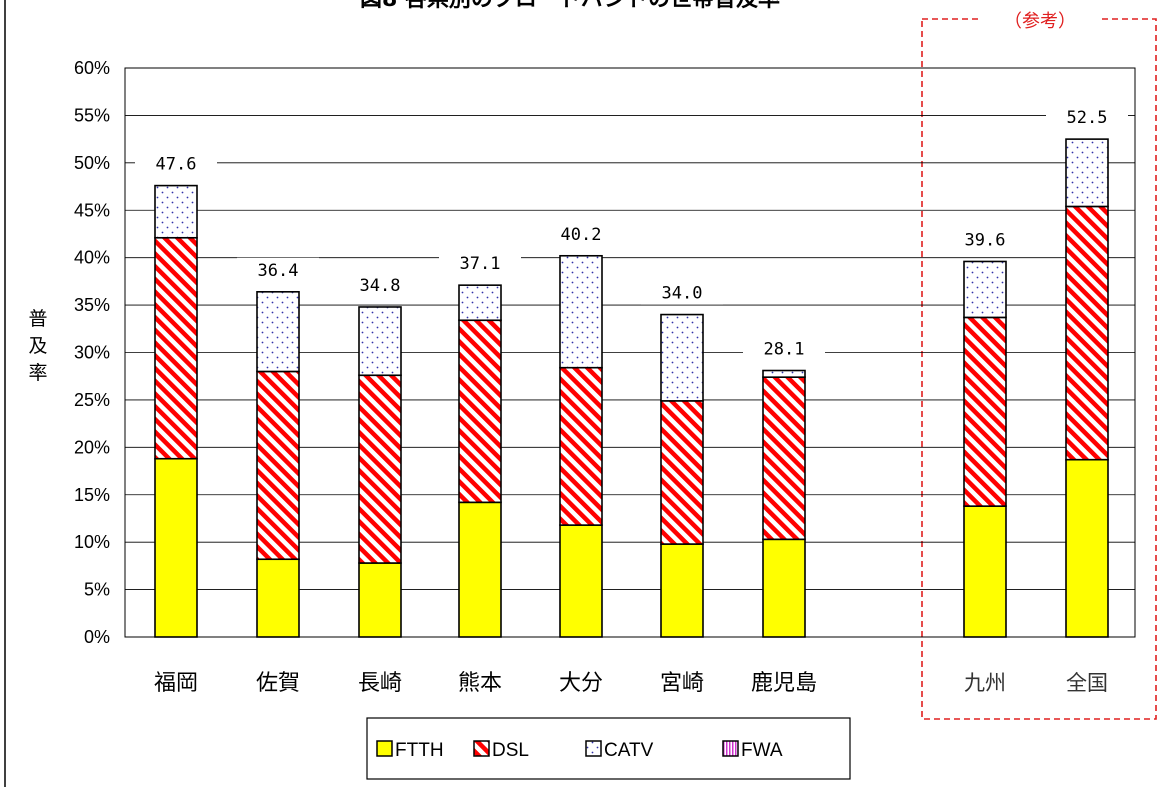 The image size is (1163, 787). I want to click on legend-swatch-fwa, so click(730, 748).